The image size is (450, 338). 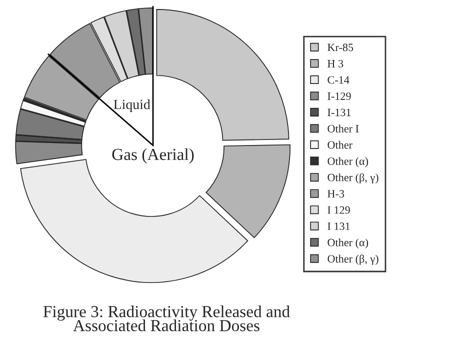 I want to click on legend-label: I-131, so click(x=339, y=112).